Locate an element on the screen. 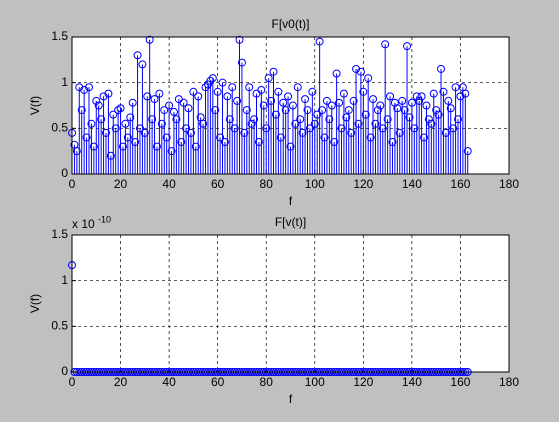  x-tick-label: 0 is located at coordinates (72, 184).